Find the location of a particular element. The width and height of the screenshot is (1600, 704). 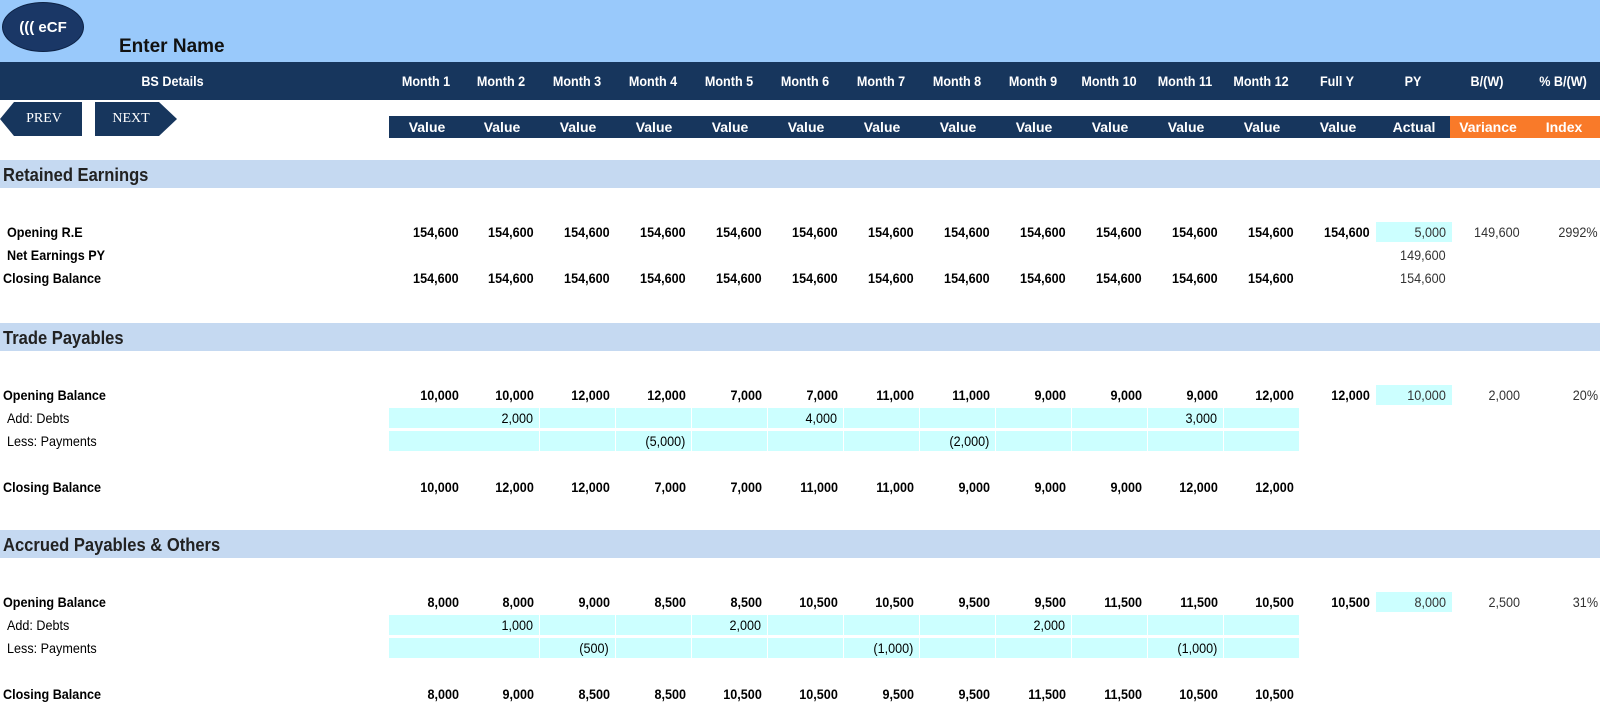

py-actual-cell: 10,000 is located at coordinates (1414, 395).